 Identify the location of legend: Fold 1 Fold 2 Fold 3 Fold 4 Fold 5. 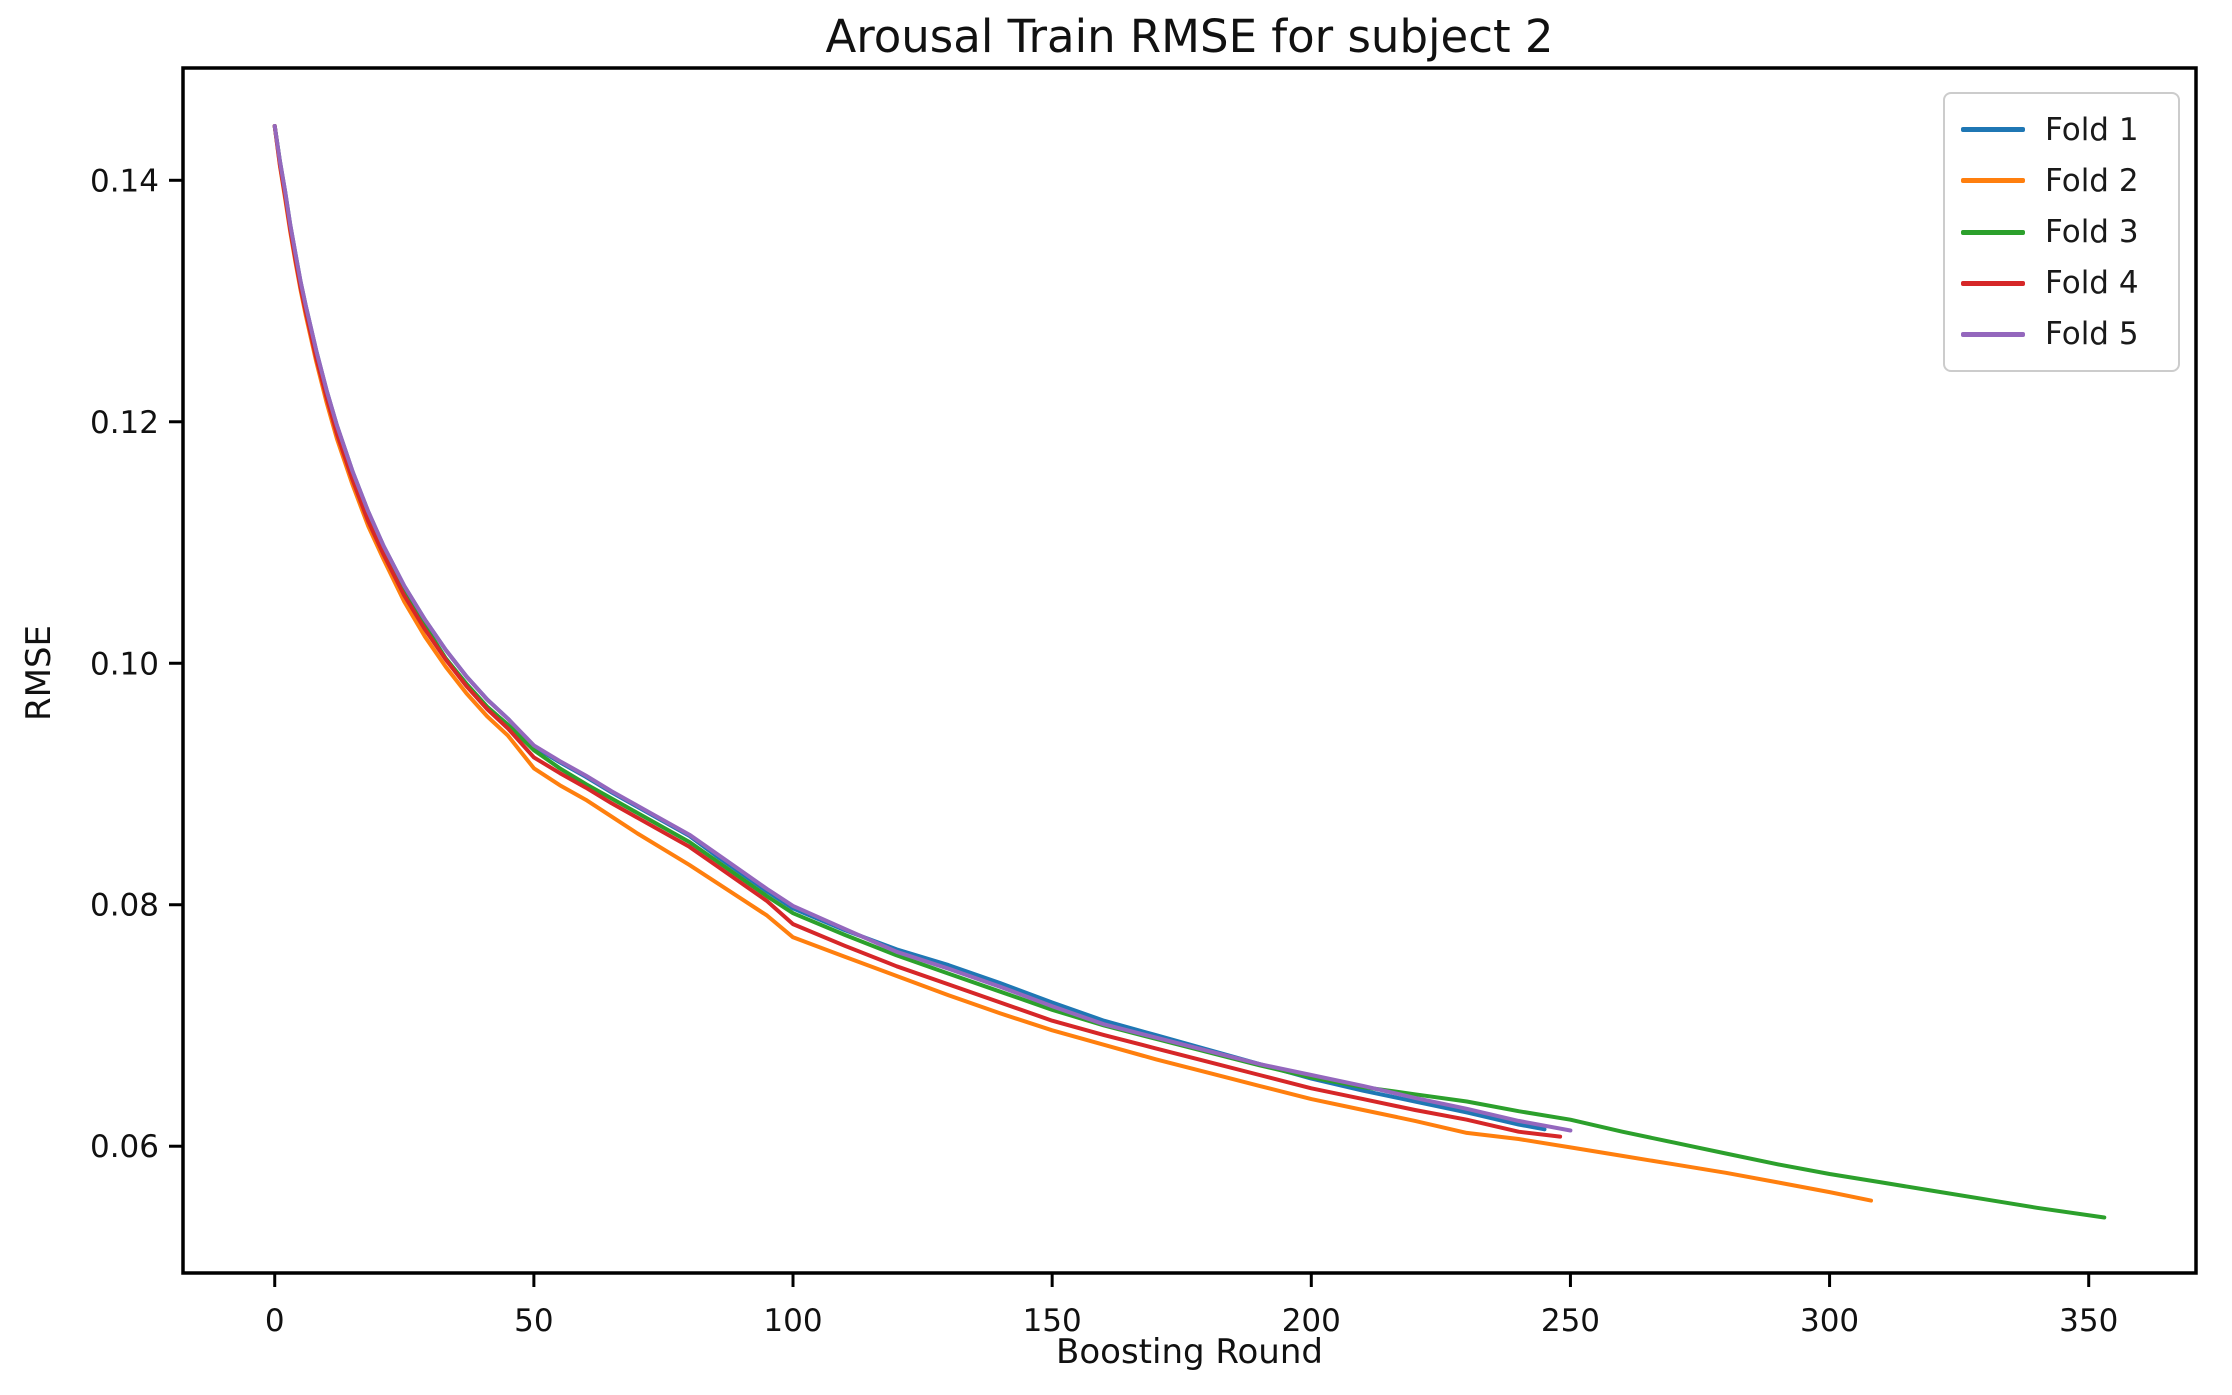
(2061, 232).